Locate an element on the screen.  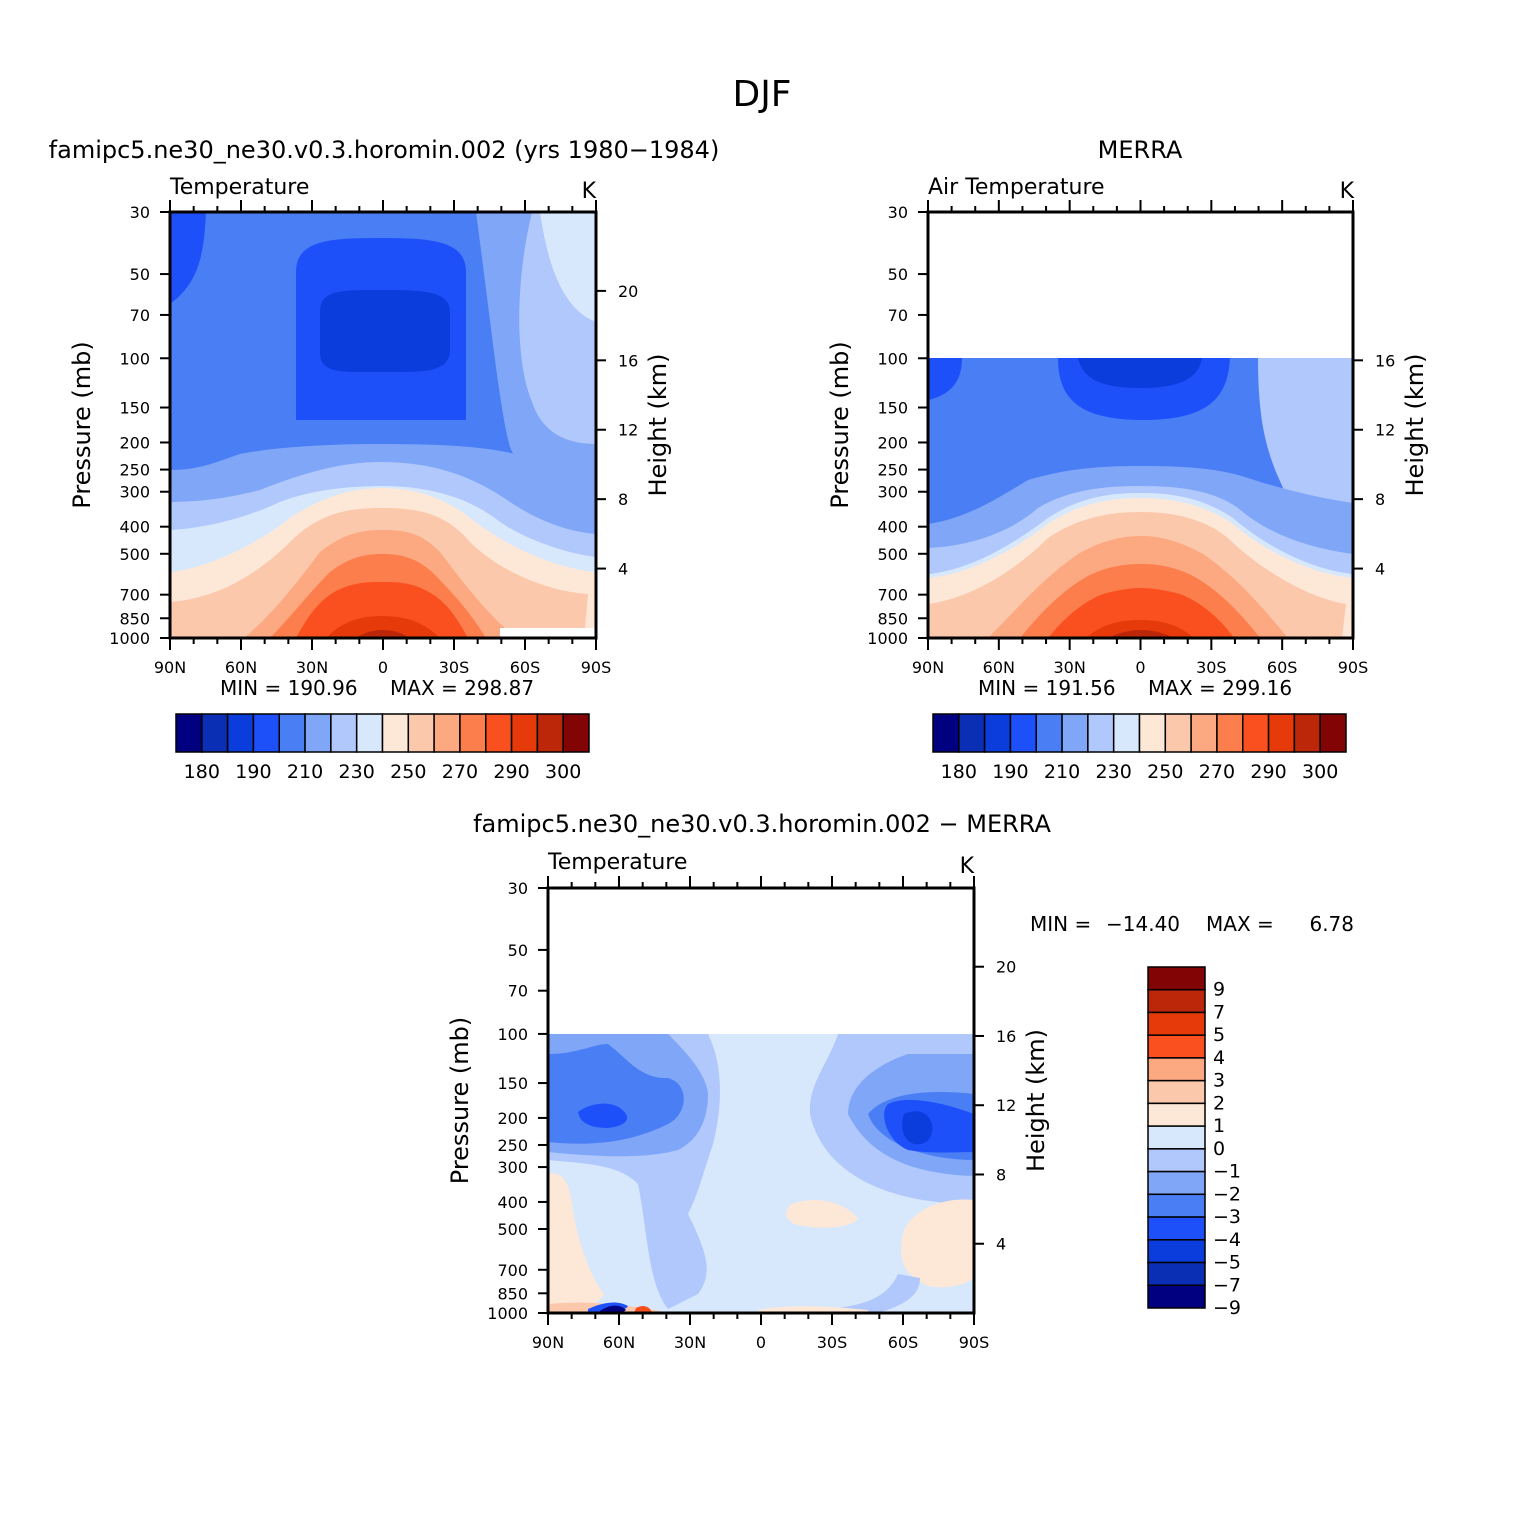
colorbar-label: −7 is located at coordinates (1227, 1285).